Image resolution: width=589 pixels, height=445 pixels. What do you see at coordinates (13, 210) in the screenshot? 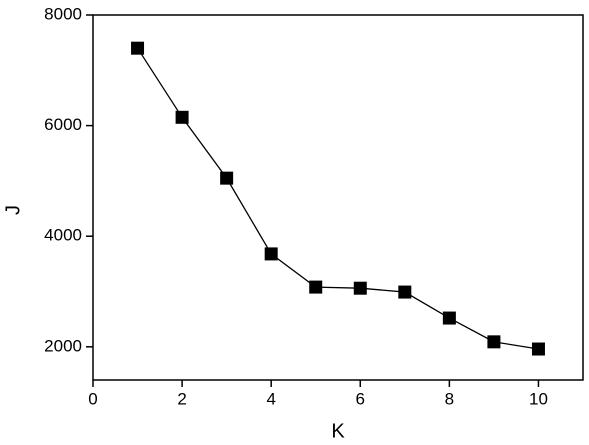
I see `y-axis-label: J` at bounding box center [13, 210].